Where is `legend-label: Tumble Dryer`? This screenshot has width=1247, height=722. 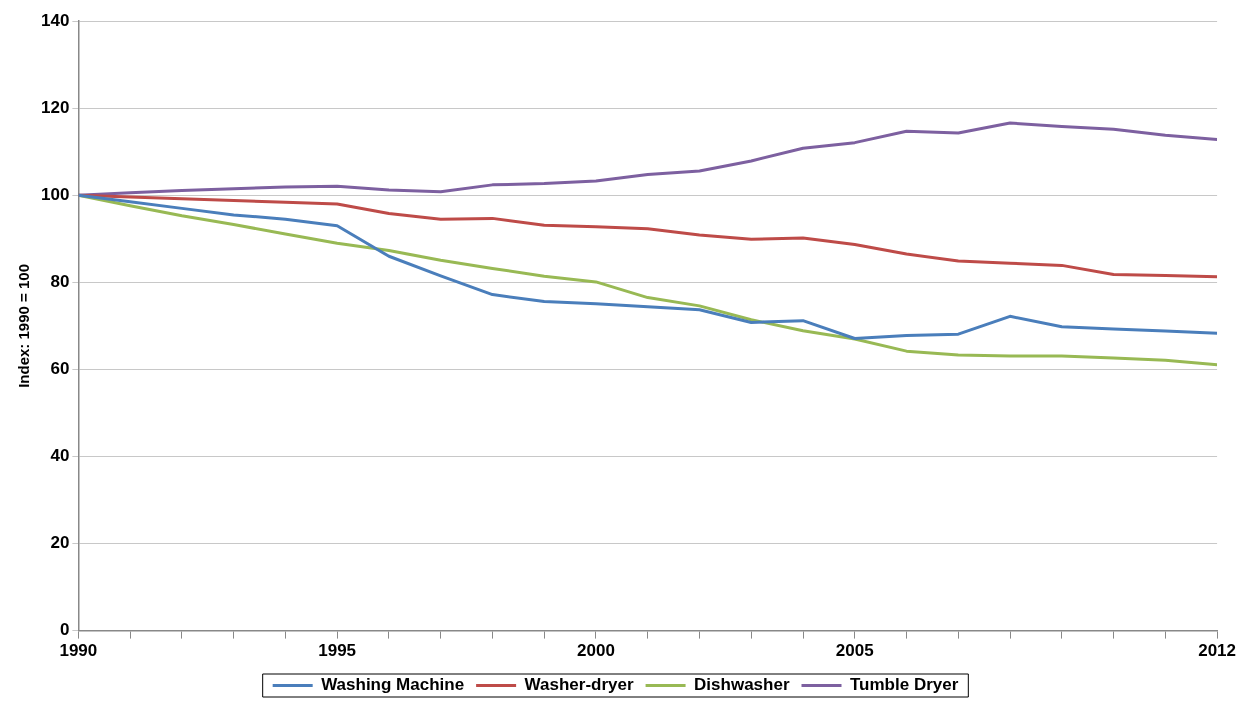
legend-label: Tumble Dryer is located at coordinates (904, 685).